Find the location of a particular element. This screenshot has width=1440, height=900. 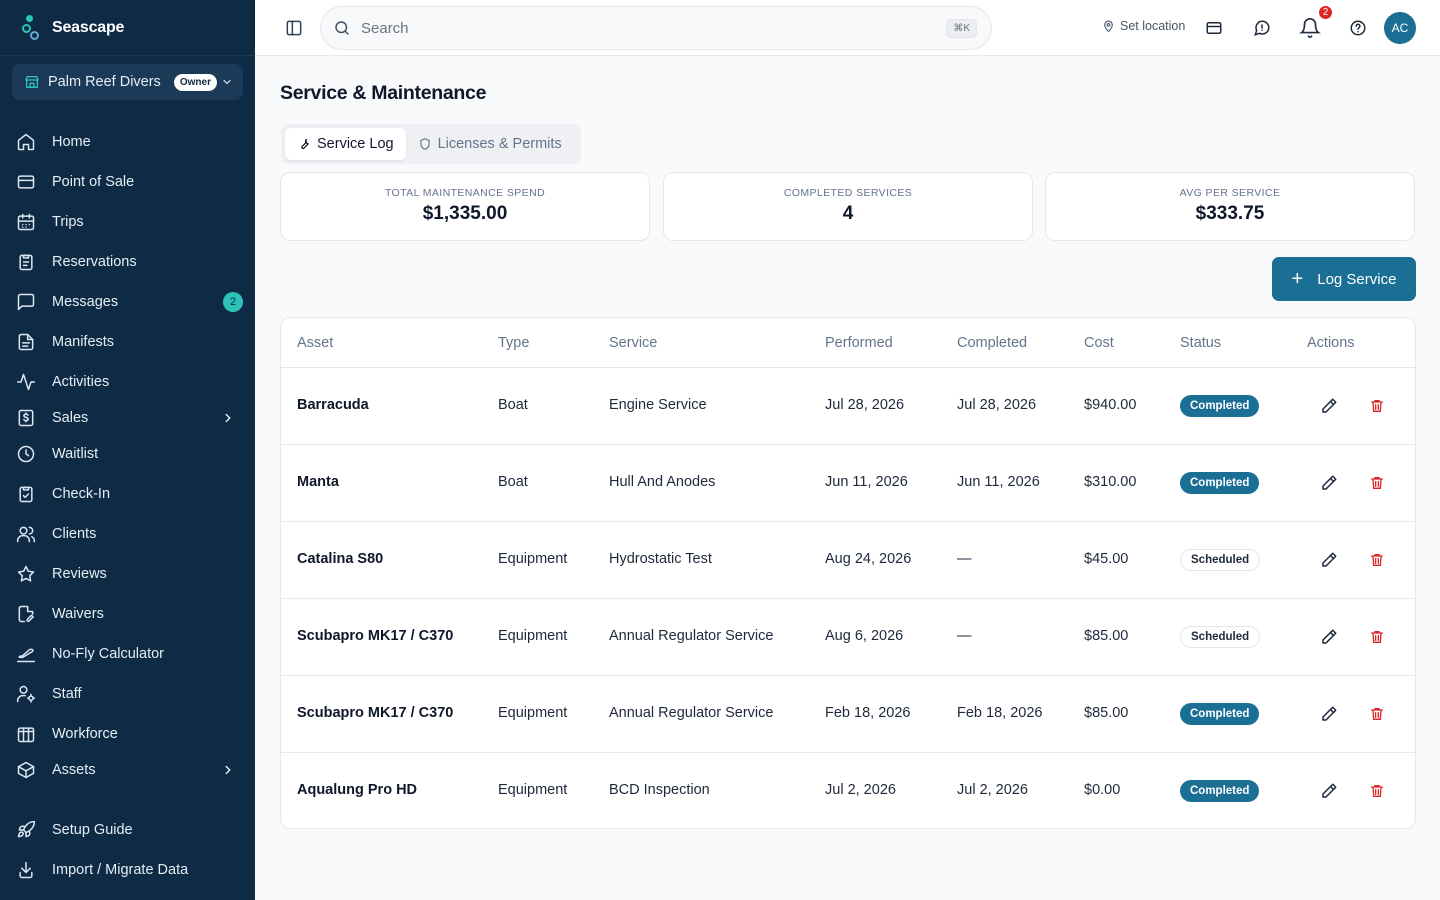

sidebar-item-reviews: Reviews is located at coordinates (127, 574).